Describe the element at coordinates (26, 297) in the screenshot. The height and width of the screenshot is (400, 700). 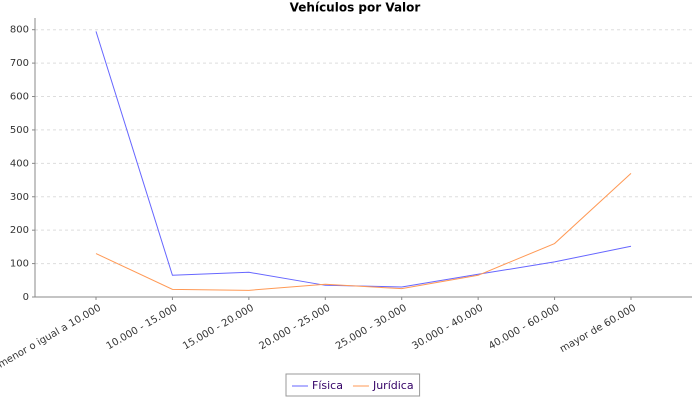
I see `y-tick-label: 0` at that location.